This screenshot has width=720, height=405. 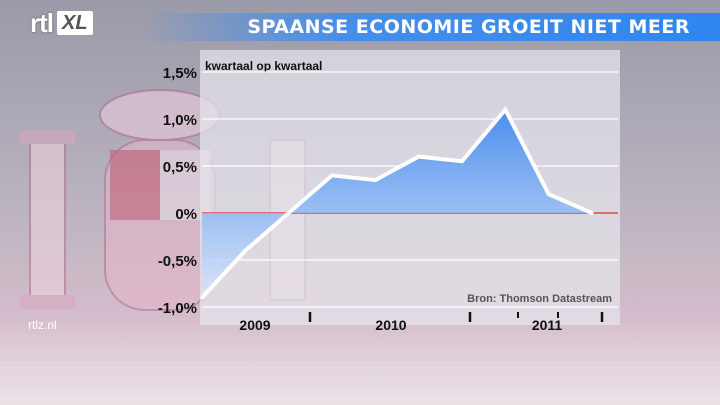 I want to click on footer-url: rtlz.nl, so click(x=42, y=325).